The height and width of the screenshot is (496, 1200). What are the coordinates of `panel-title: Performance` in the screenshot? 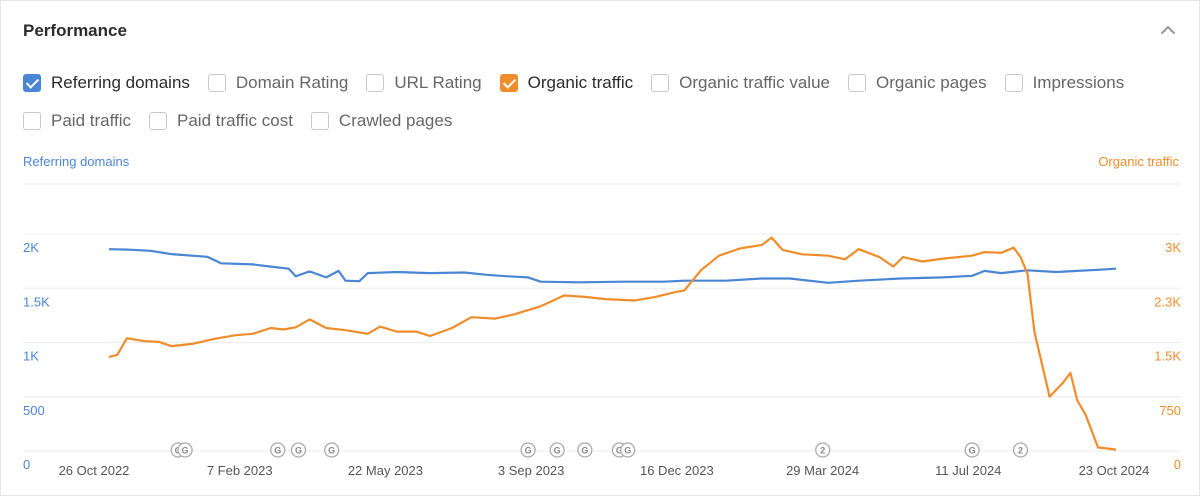 It's located at (75, 30).